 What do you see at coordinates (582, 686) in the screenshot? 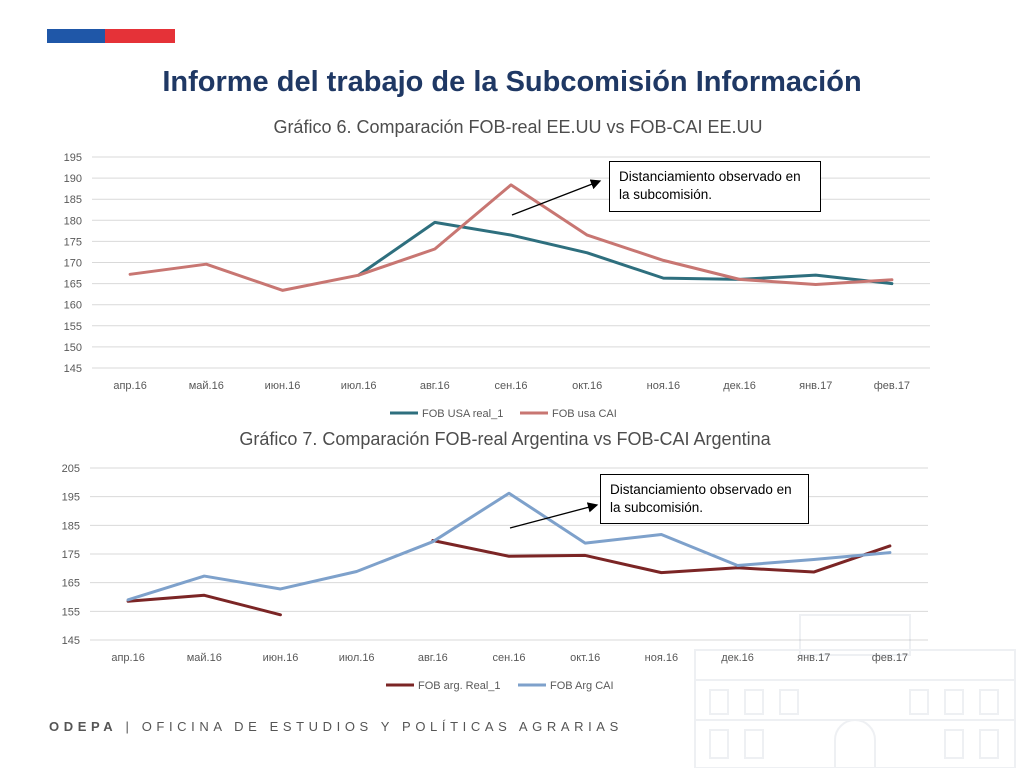
I see `legend-label: FOB Arg CAI` at bounding box center [582, 686].